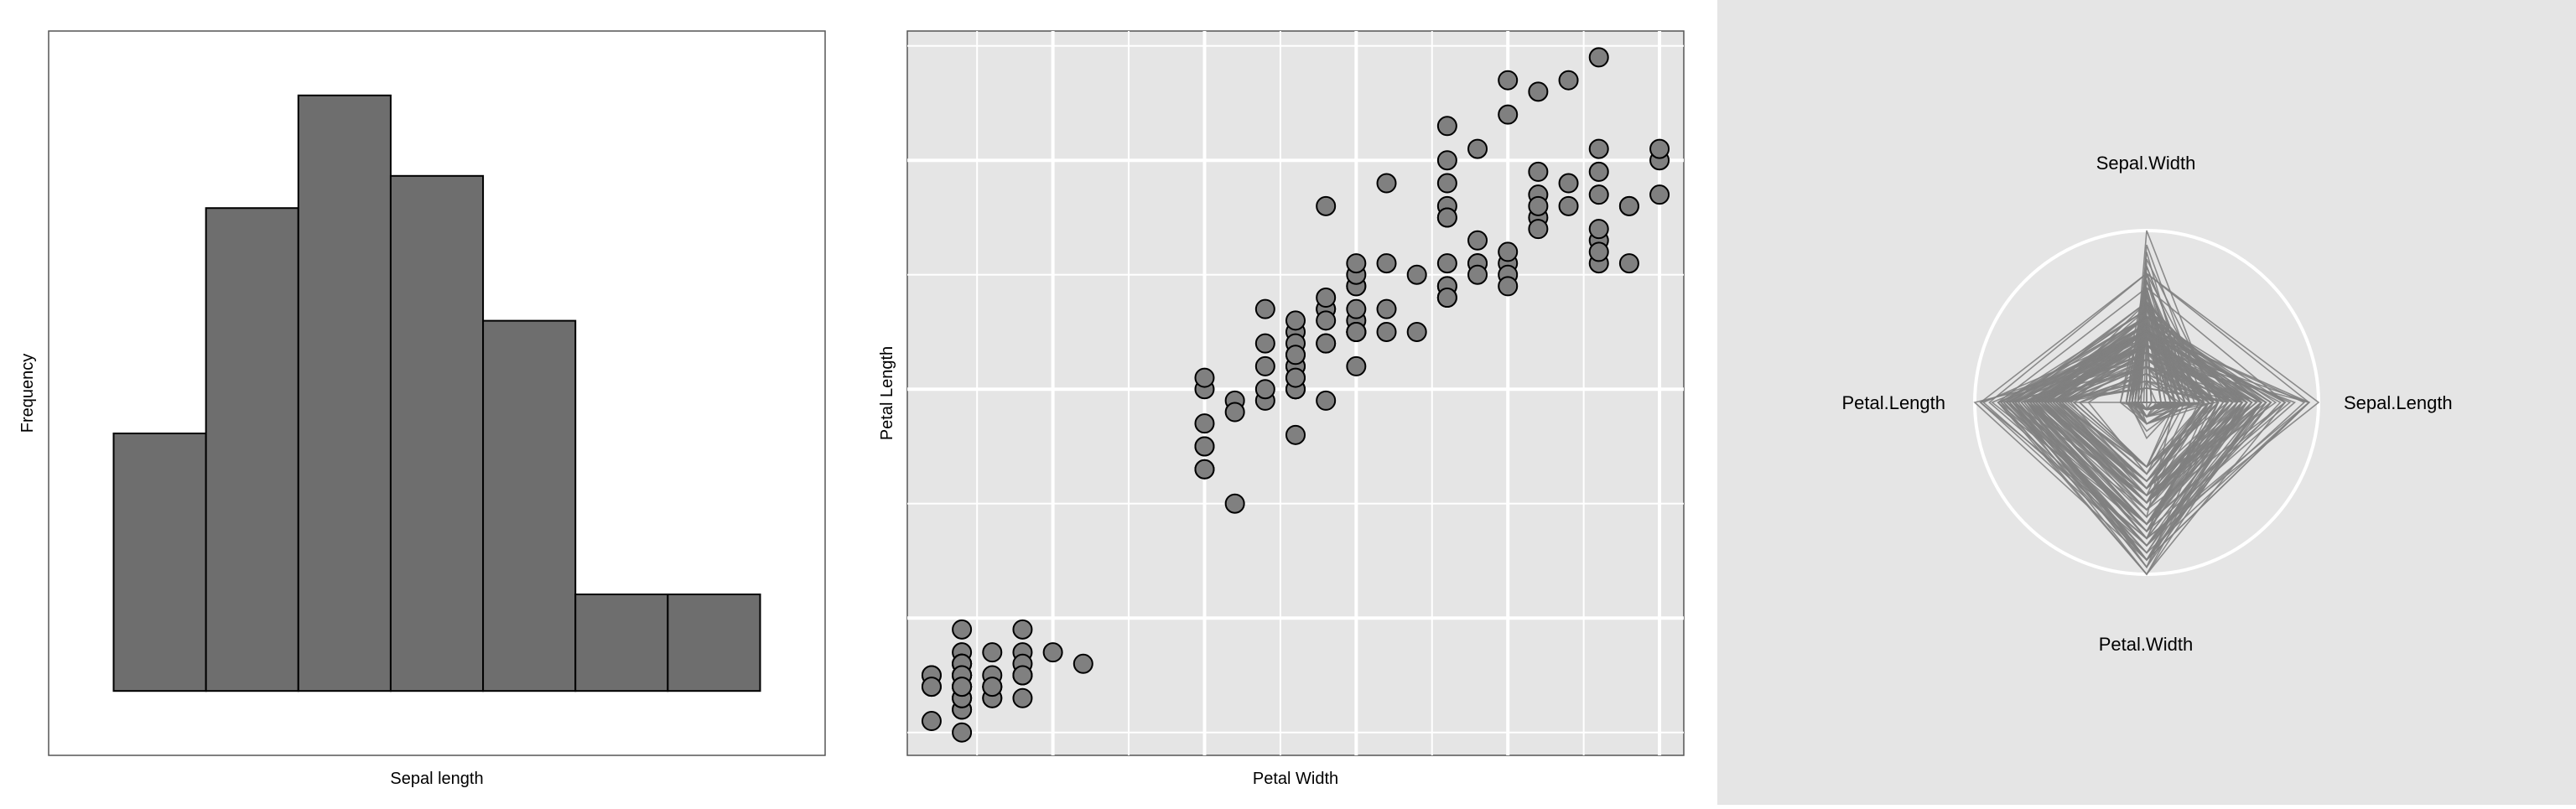  Describe the element at coordinates (2146, 163) in the screenshot. I see `radar-axis-label-top: Sepal.Width` at that location.